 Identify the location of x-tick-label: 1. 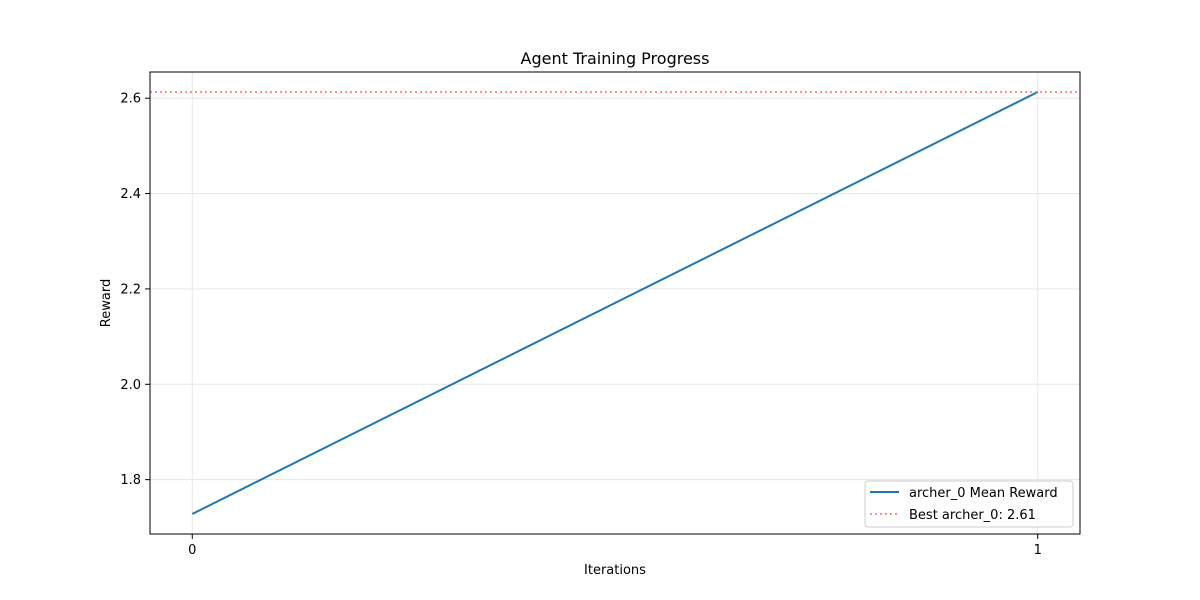
(1038, 550).